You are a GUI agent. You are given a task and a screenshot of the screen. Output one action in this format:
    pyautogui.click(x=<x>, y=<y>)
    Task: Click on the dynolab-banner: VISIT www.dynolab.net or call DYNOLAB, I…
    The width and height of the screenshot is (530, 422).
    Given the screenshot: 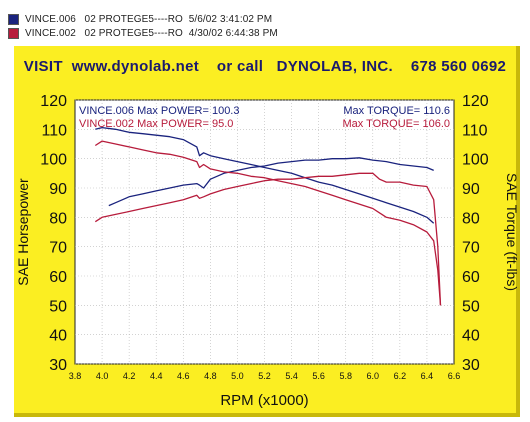 What is the action you would take?
    pyautogui.click(x=265, y=66)
    